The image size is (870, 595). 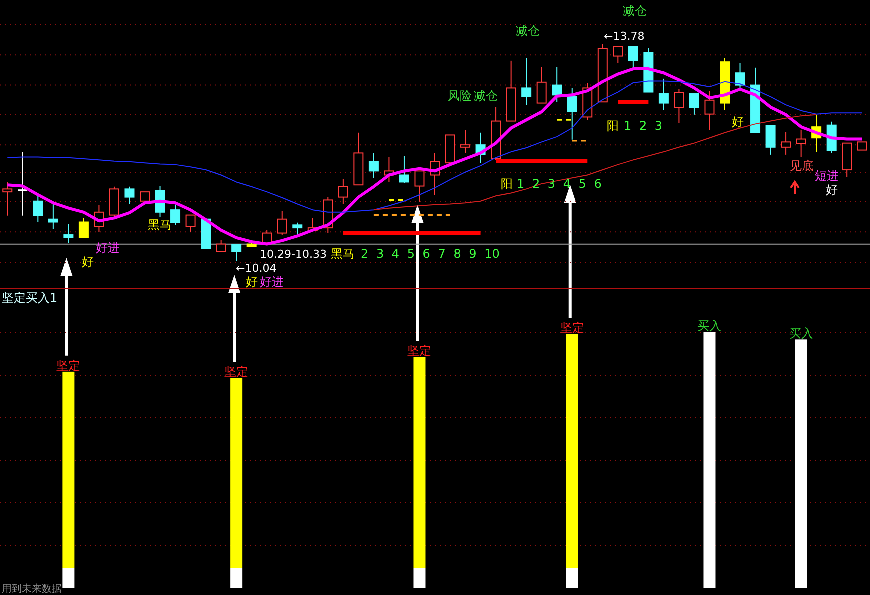 I want to click on annotation: 短进, so click(x=827, y=176).